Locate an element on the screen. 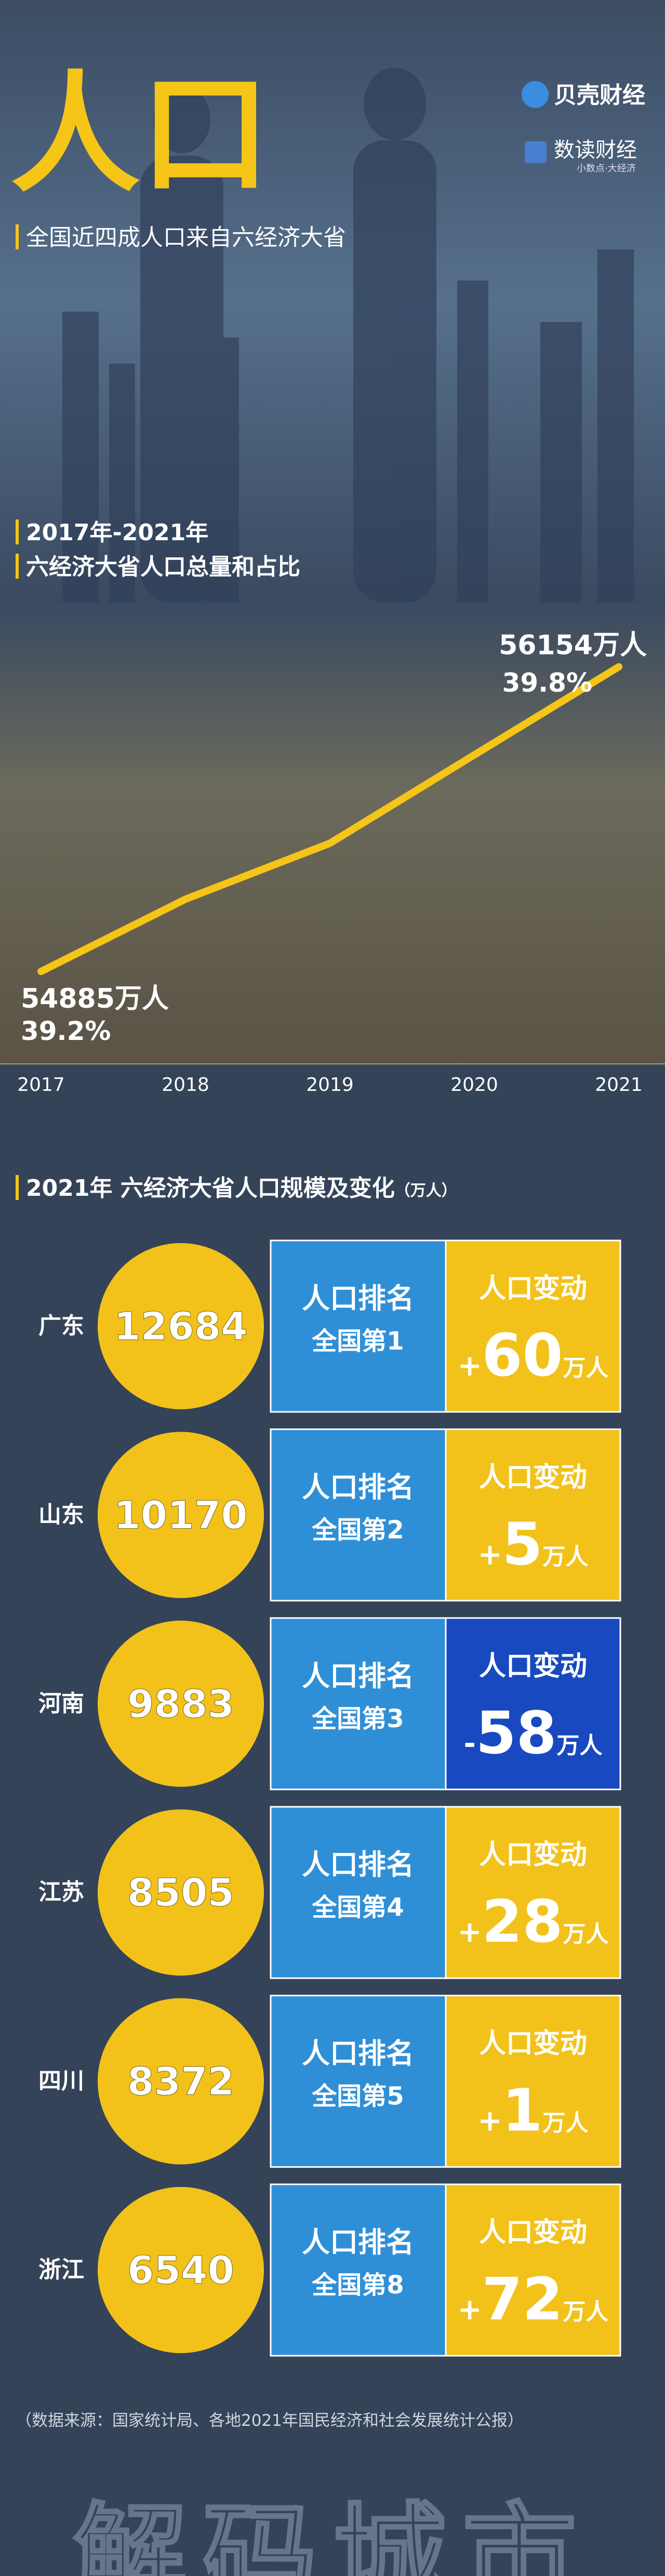  province: 河南 is located at coordinates (61, 1703).